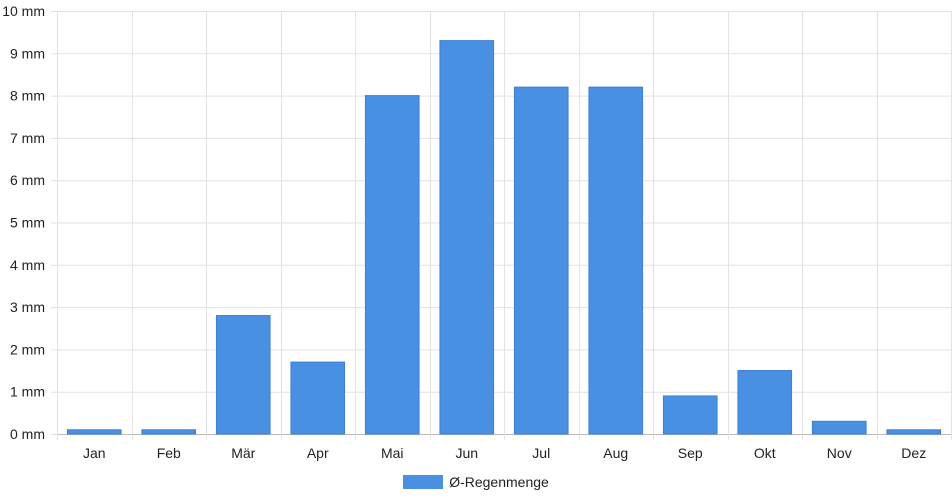  What do you see at coordinates (27, 223) in the screenshot?
I see `y-tick-label: 5 mm` at bounding box center [27, 223].